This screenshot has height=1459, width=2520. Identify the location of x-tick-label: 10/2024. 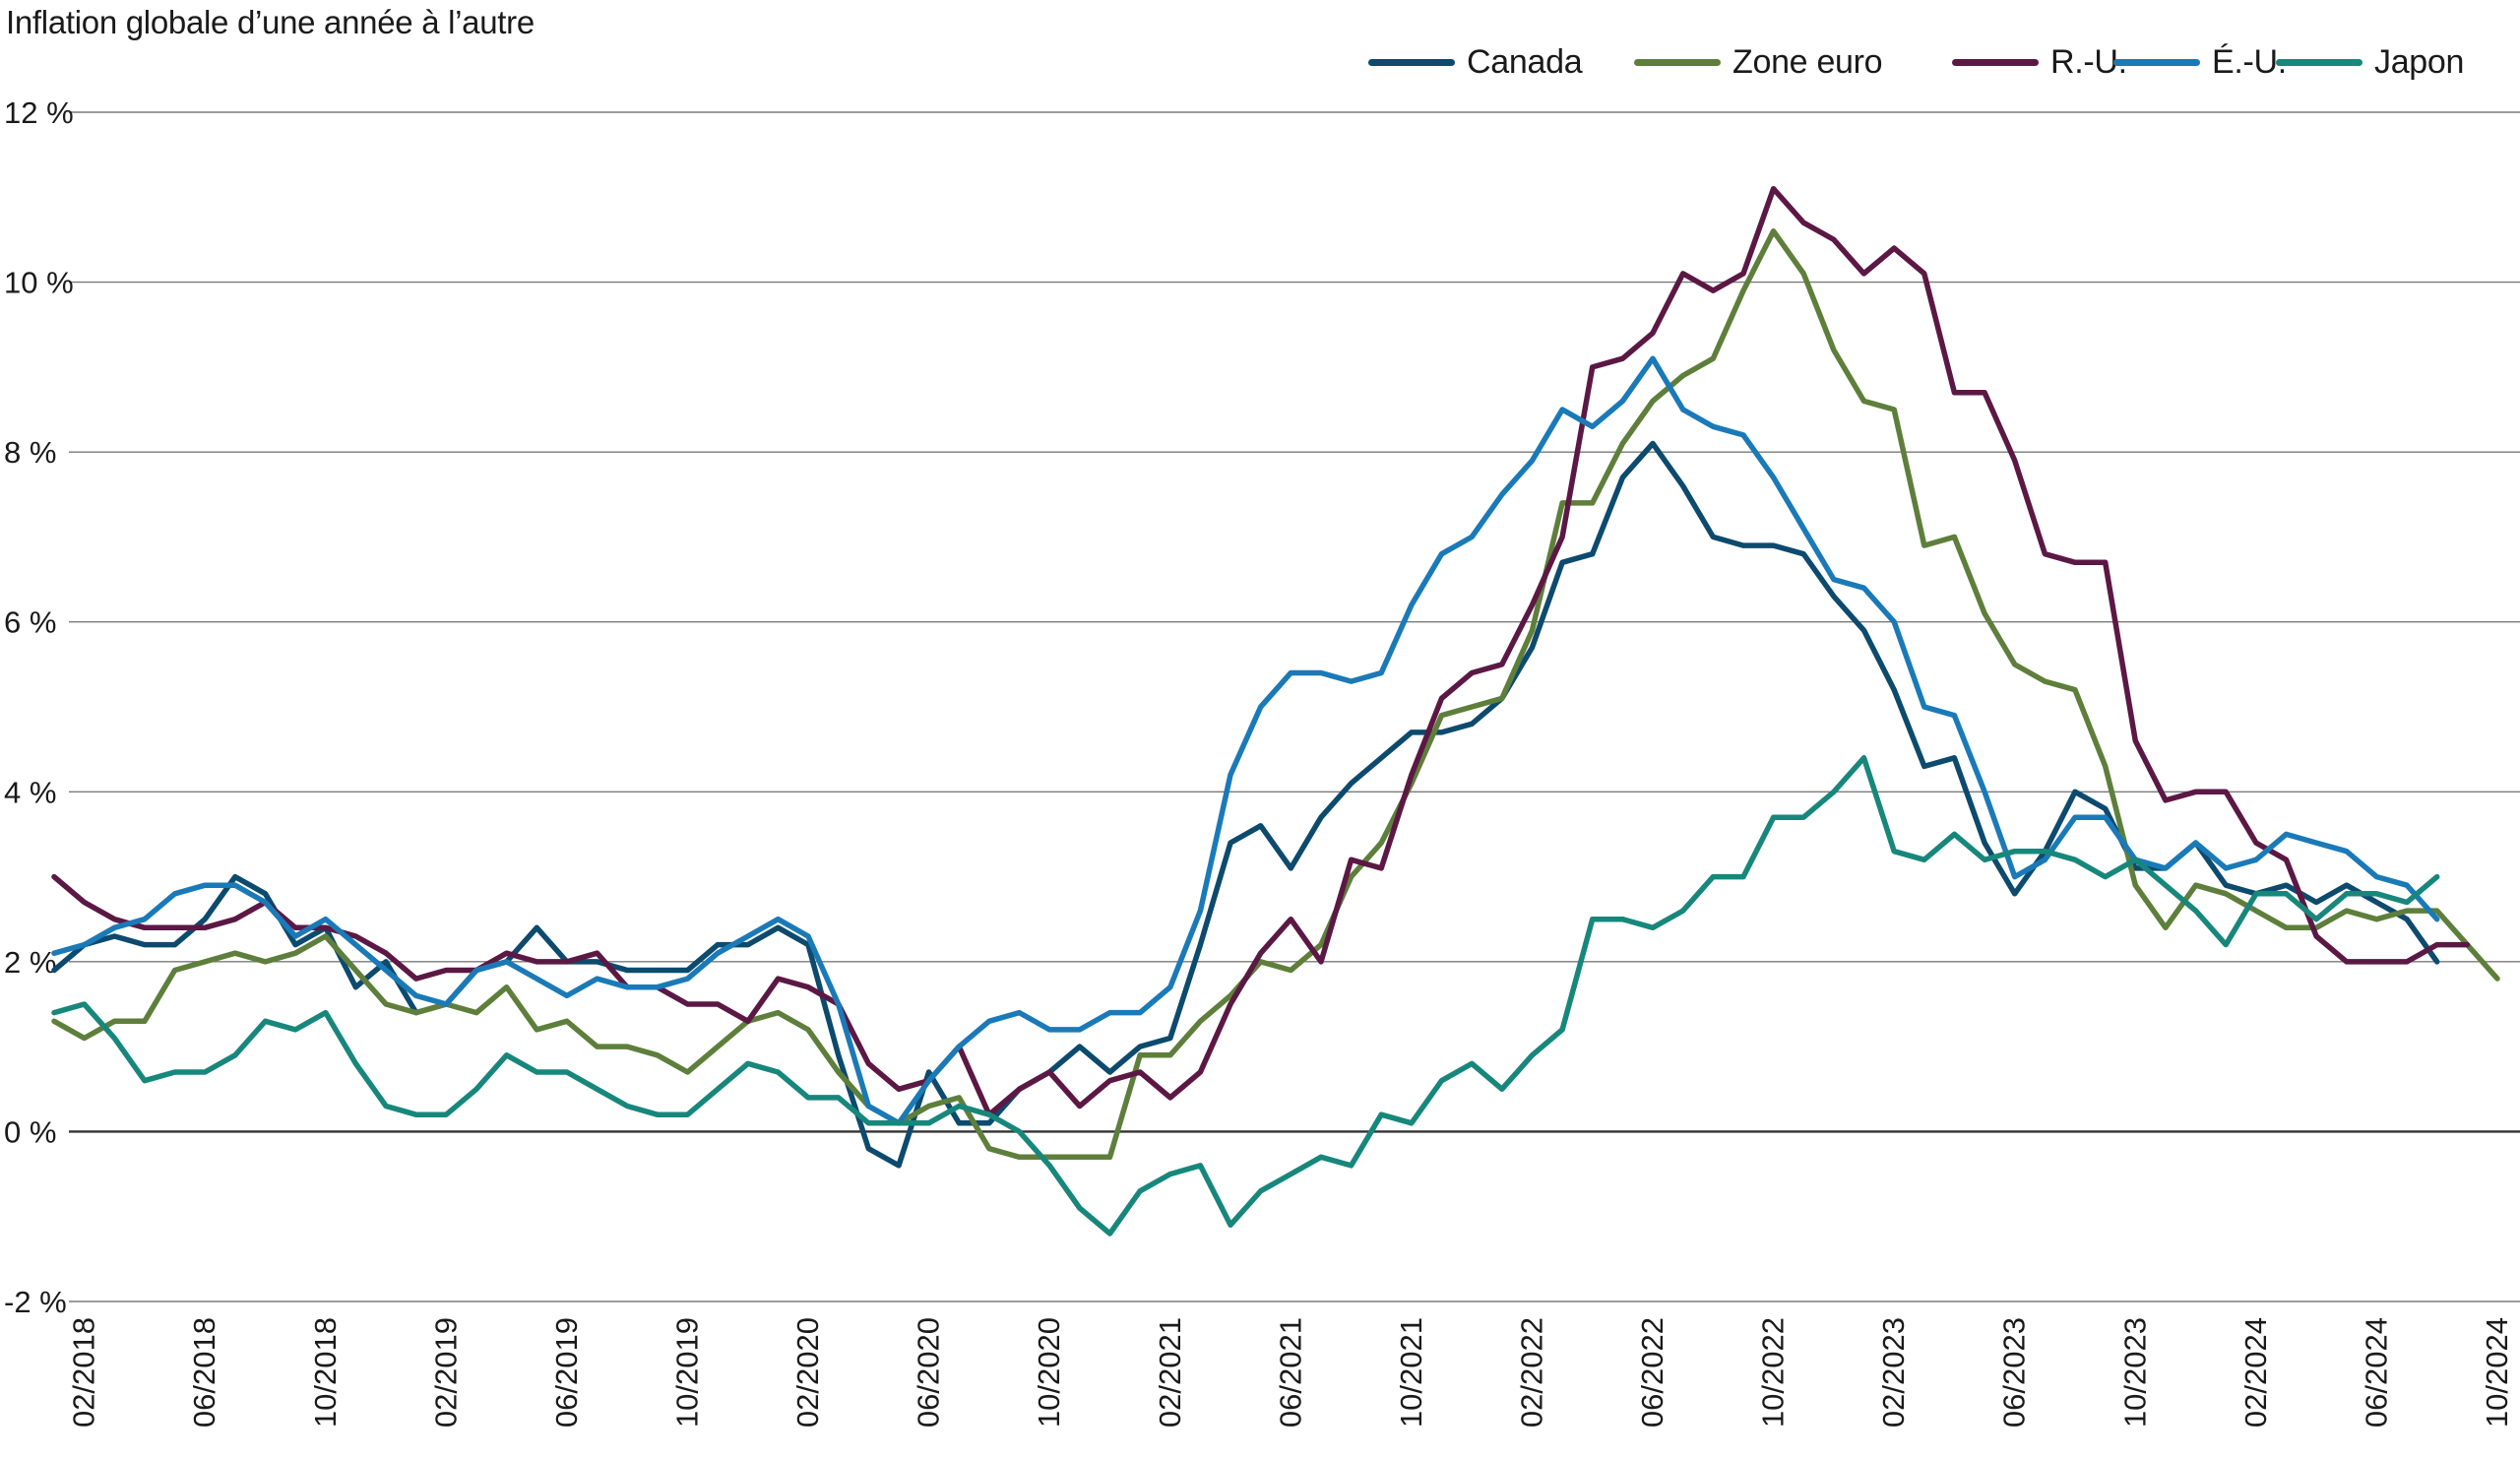
(2497, 1372).